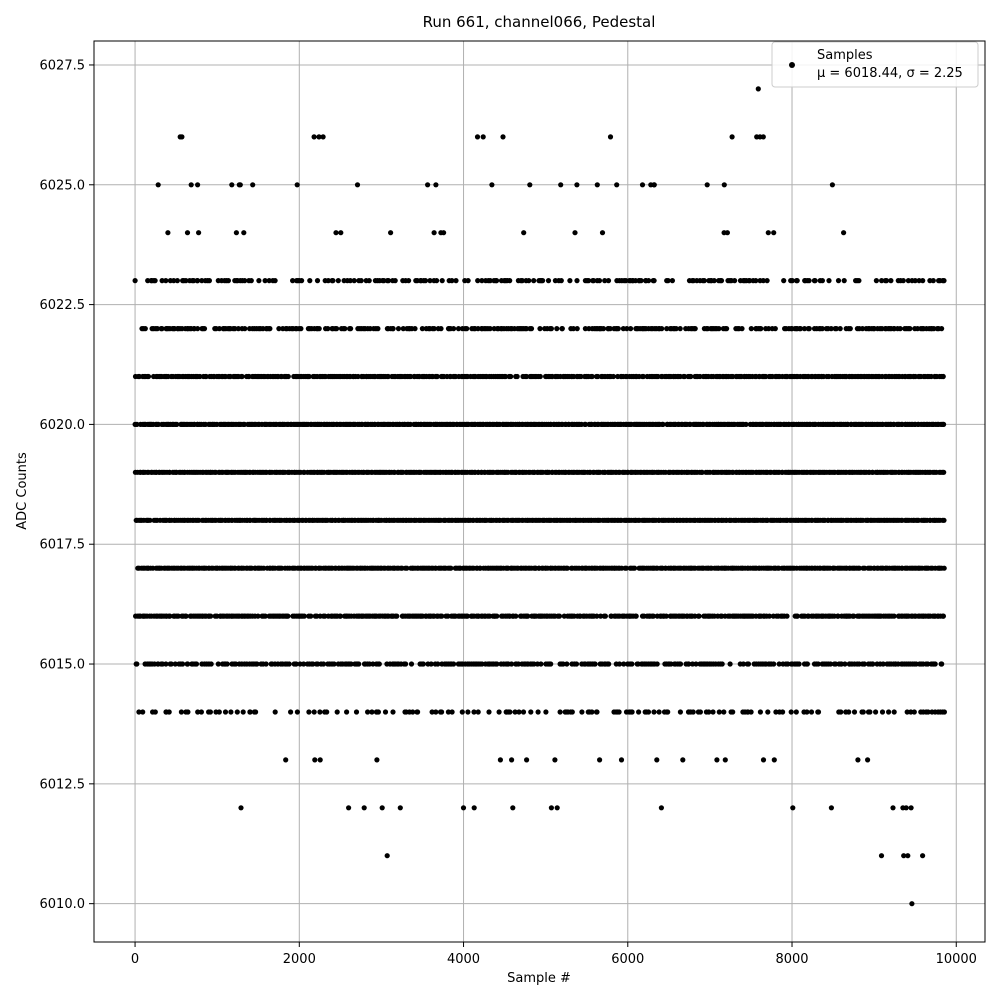 This screenshot has width=1000, height=1000. What do you see at coordinates (135, 959) in the screenshot?
I see `x-tick-label: 0` at bounding box center [135, 959].